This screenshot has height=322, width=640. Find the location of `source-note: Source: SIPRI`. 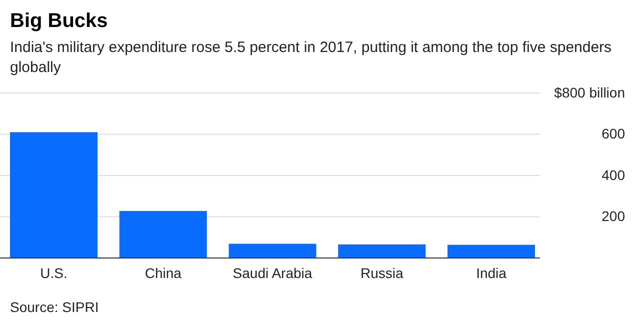

source-note: Source: SIPRI is located at coordinates (54, 307).